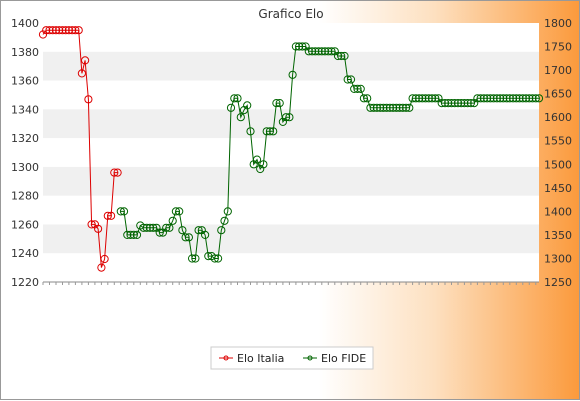 The height and width of the screenshot is (401, 580). What do you see at coordinates (558, 117) in the screenshot?
I see `right-tick-label: 1600` at bounding box center [558, 117].